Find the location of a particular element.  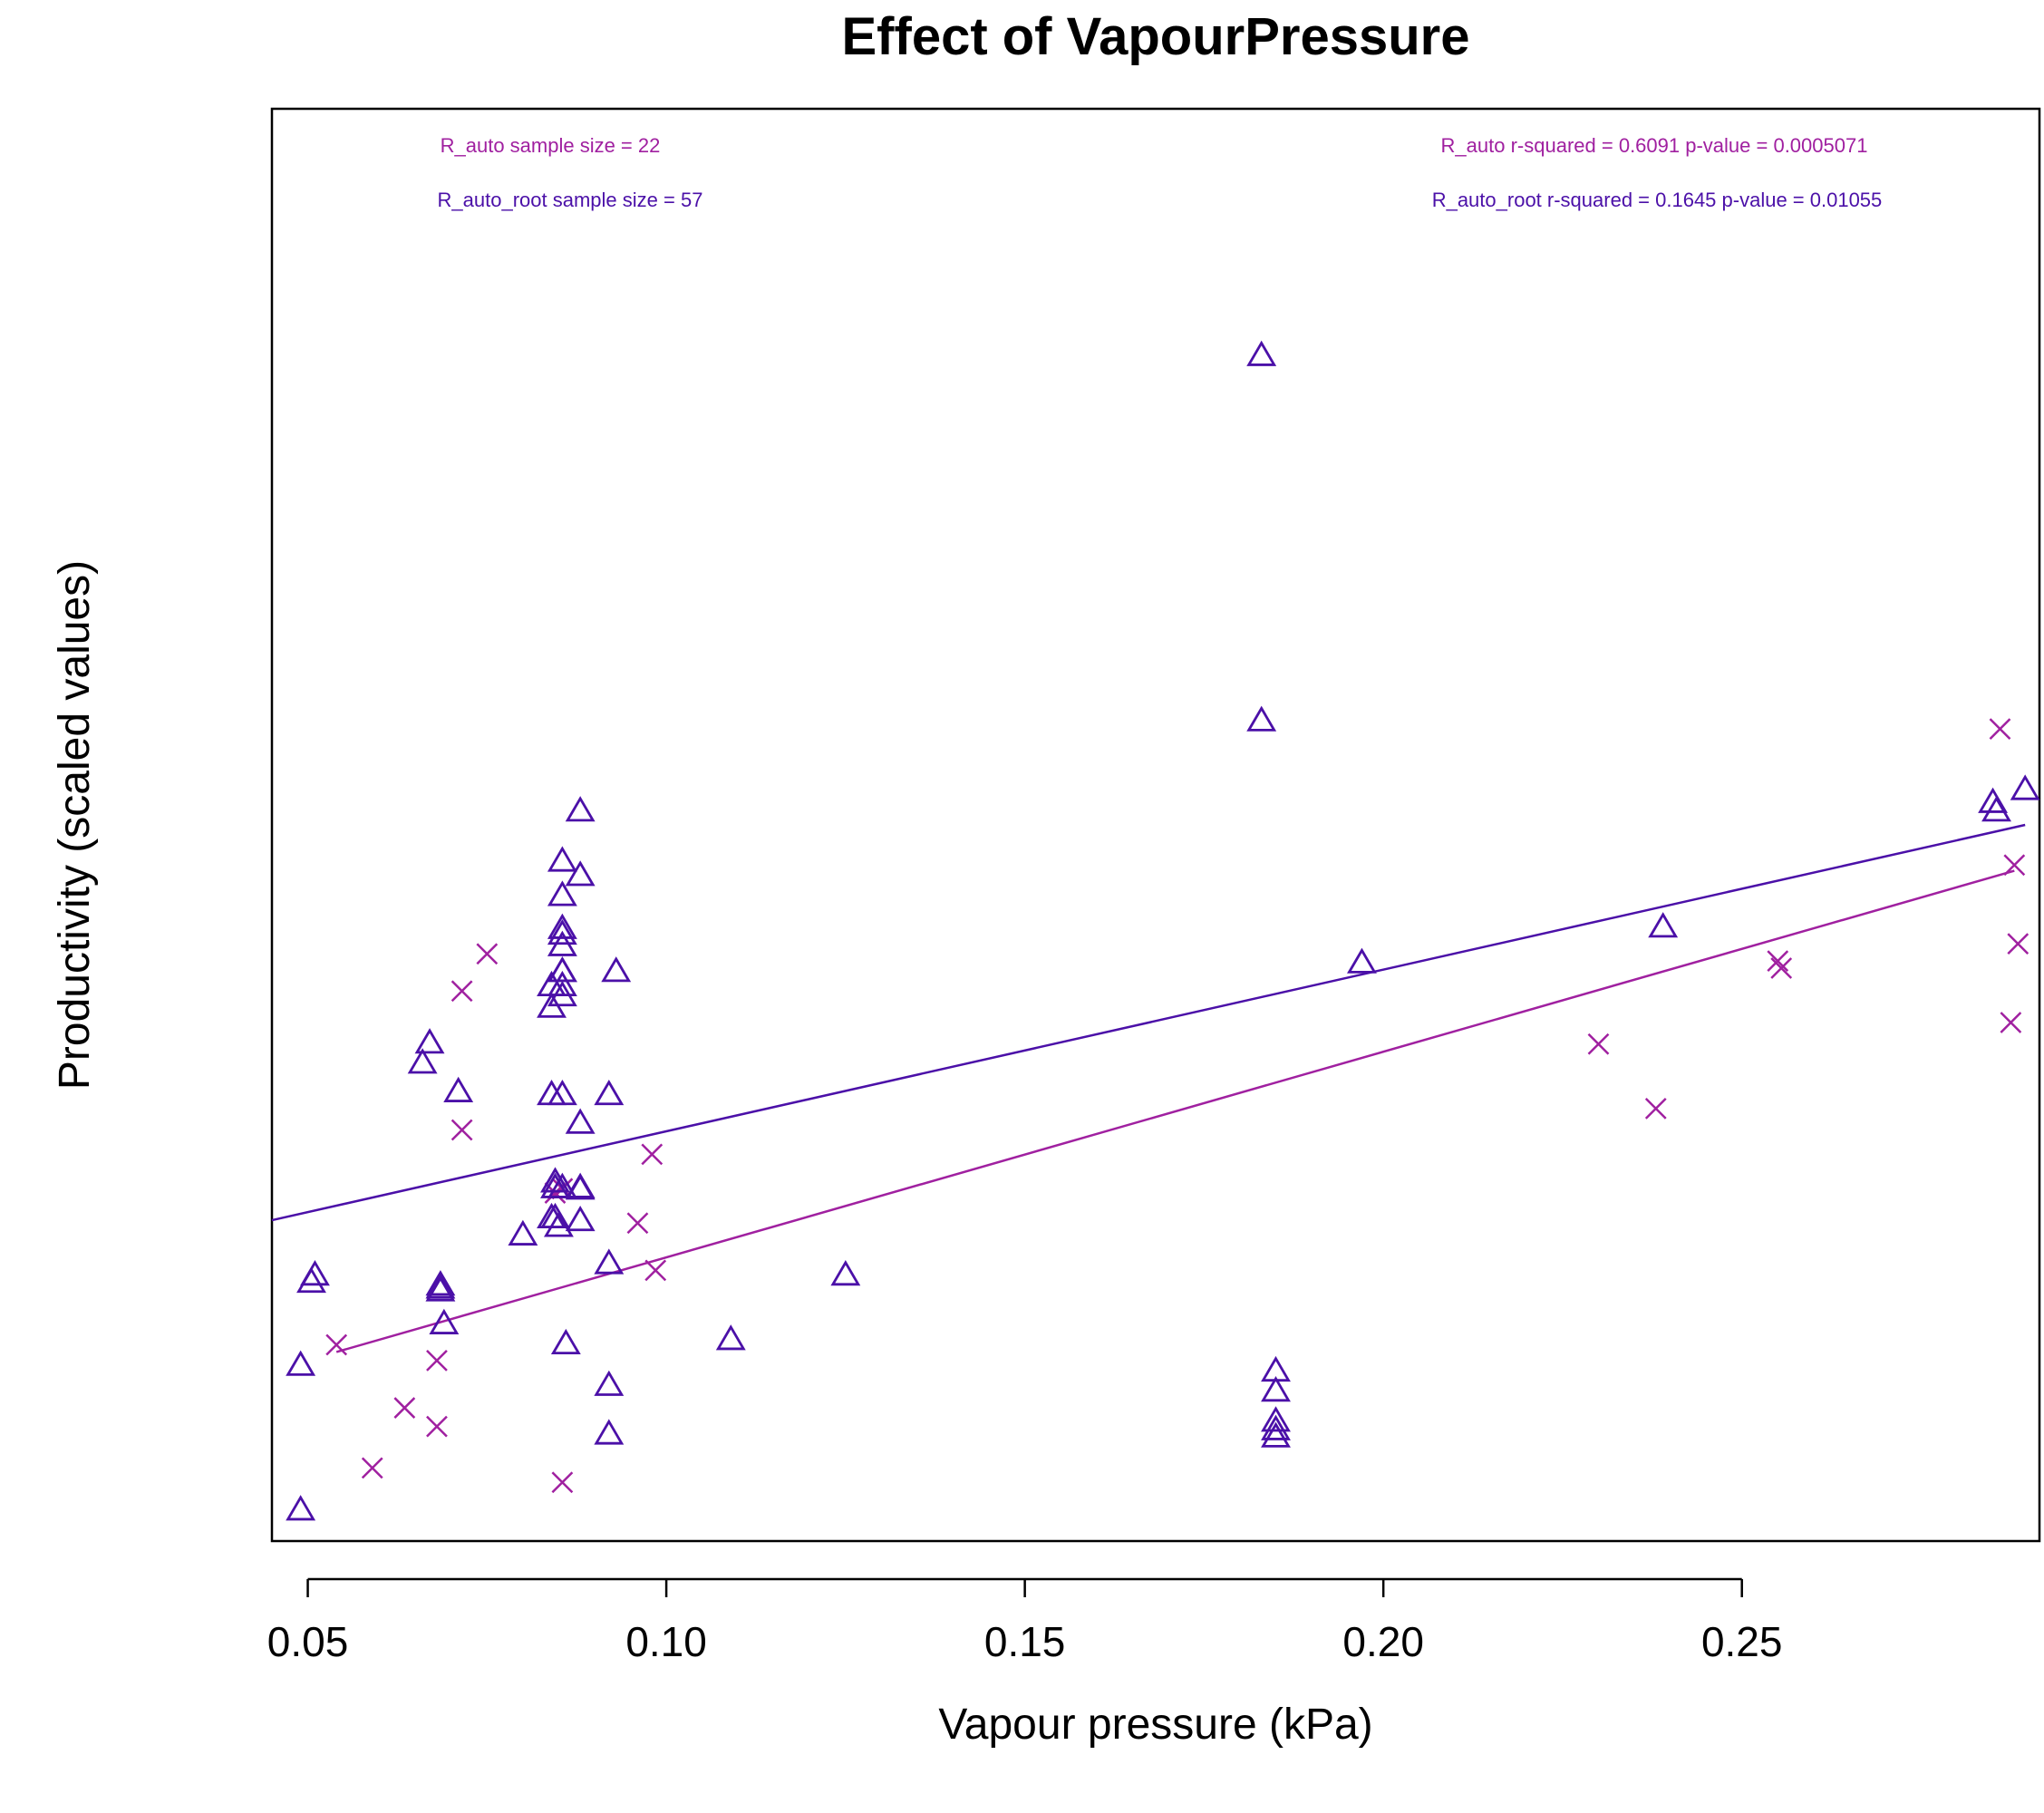

x-axis-label: Vapour pressure (kPa) is located at coordinates (1155, 1725).